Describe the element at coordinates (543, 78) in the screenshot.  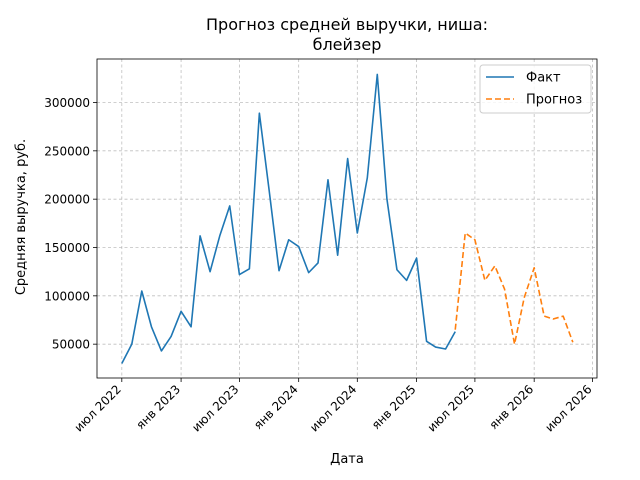
I see `legend-label: Факт` at that location.